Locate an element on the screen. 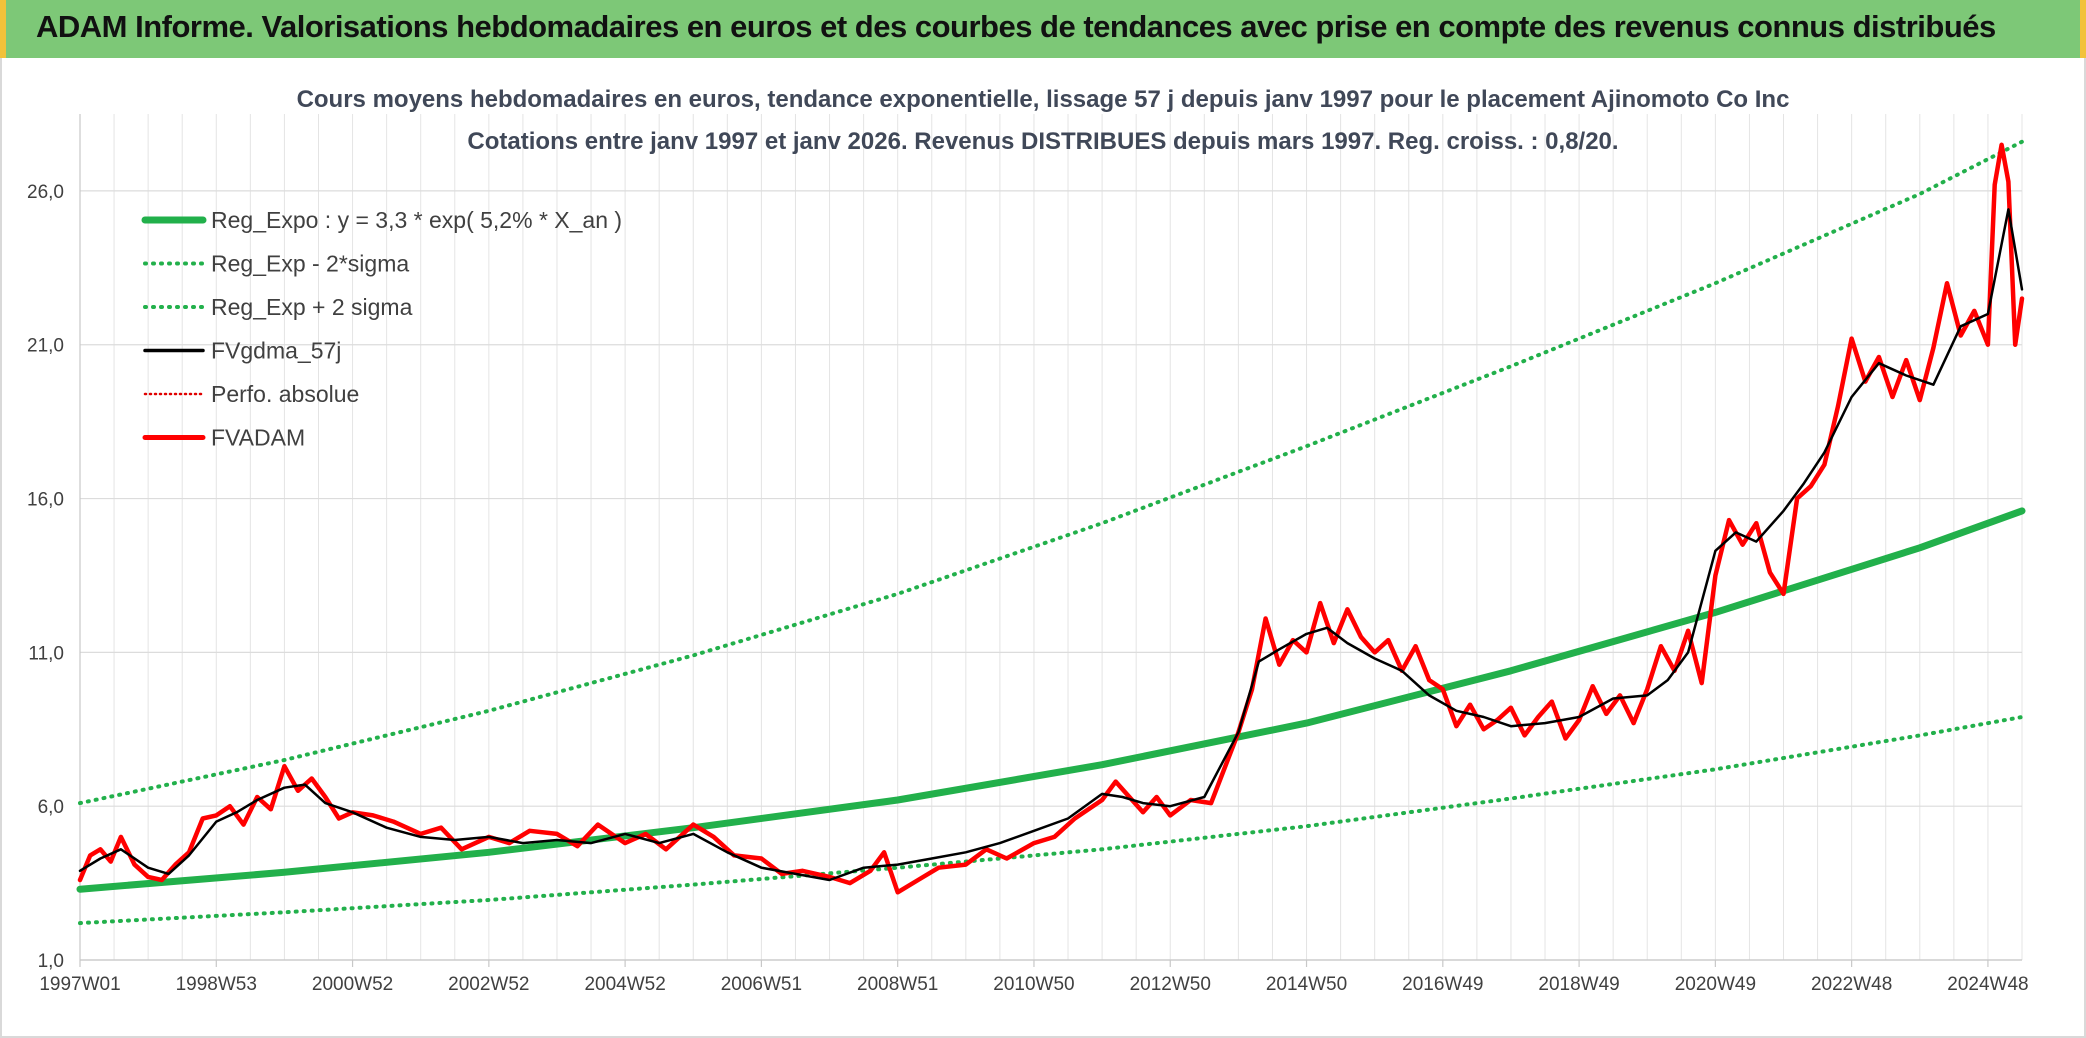  legend-label: FVgdma_57j is located at coordinates (276, 351).